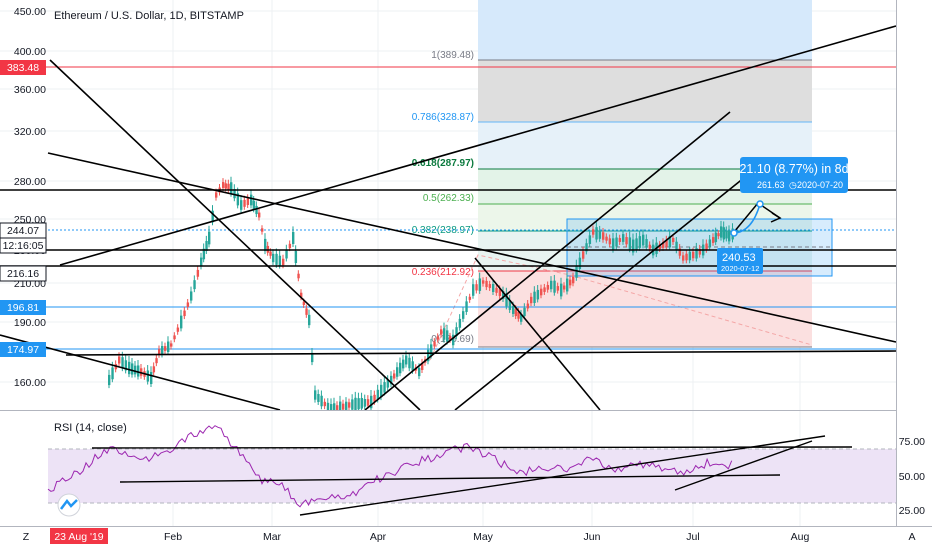 The height and width of the screenshot is (550, 932). I want to click on rsi-trend-lines, so click(472, 475).